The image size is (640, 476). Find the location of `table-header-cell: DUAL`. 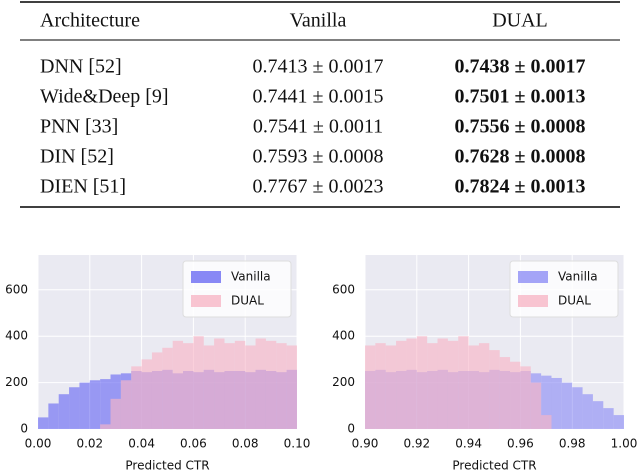

table-header-cell: DUAL is located at coordinates (520, 21).